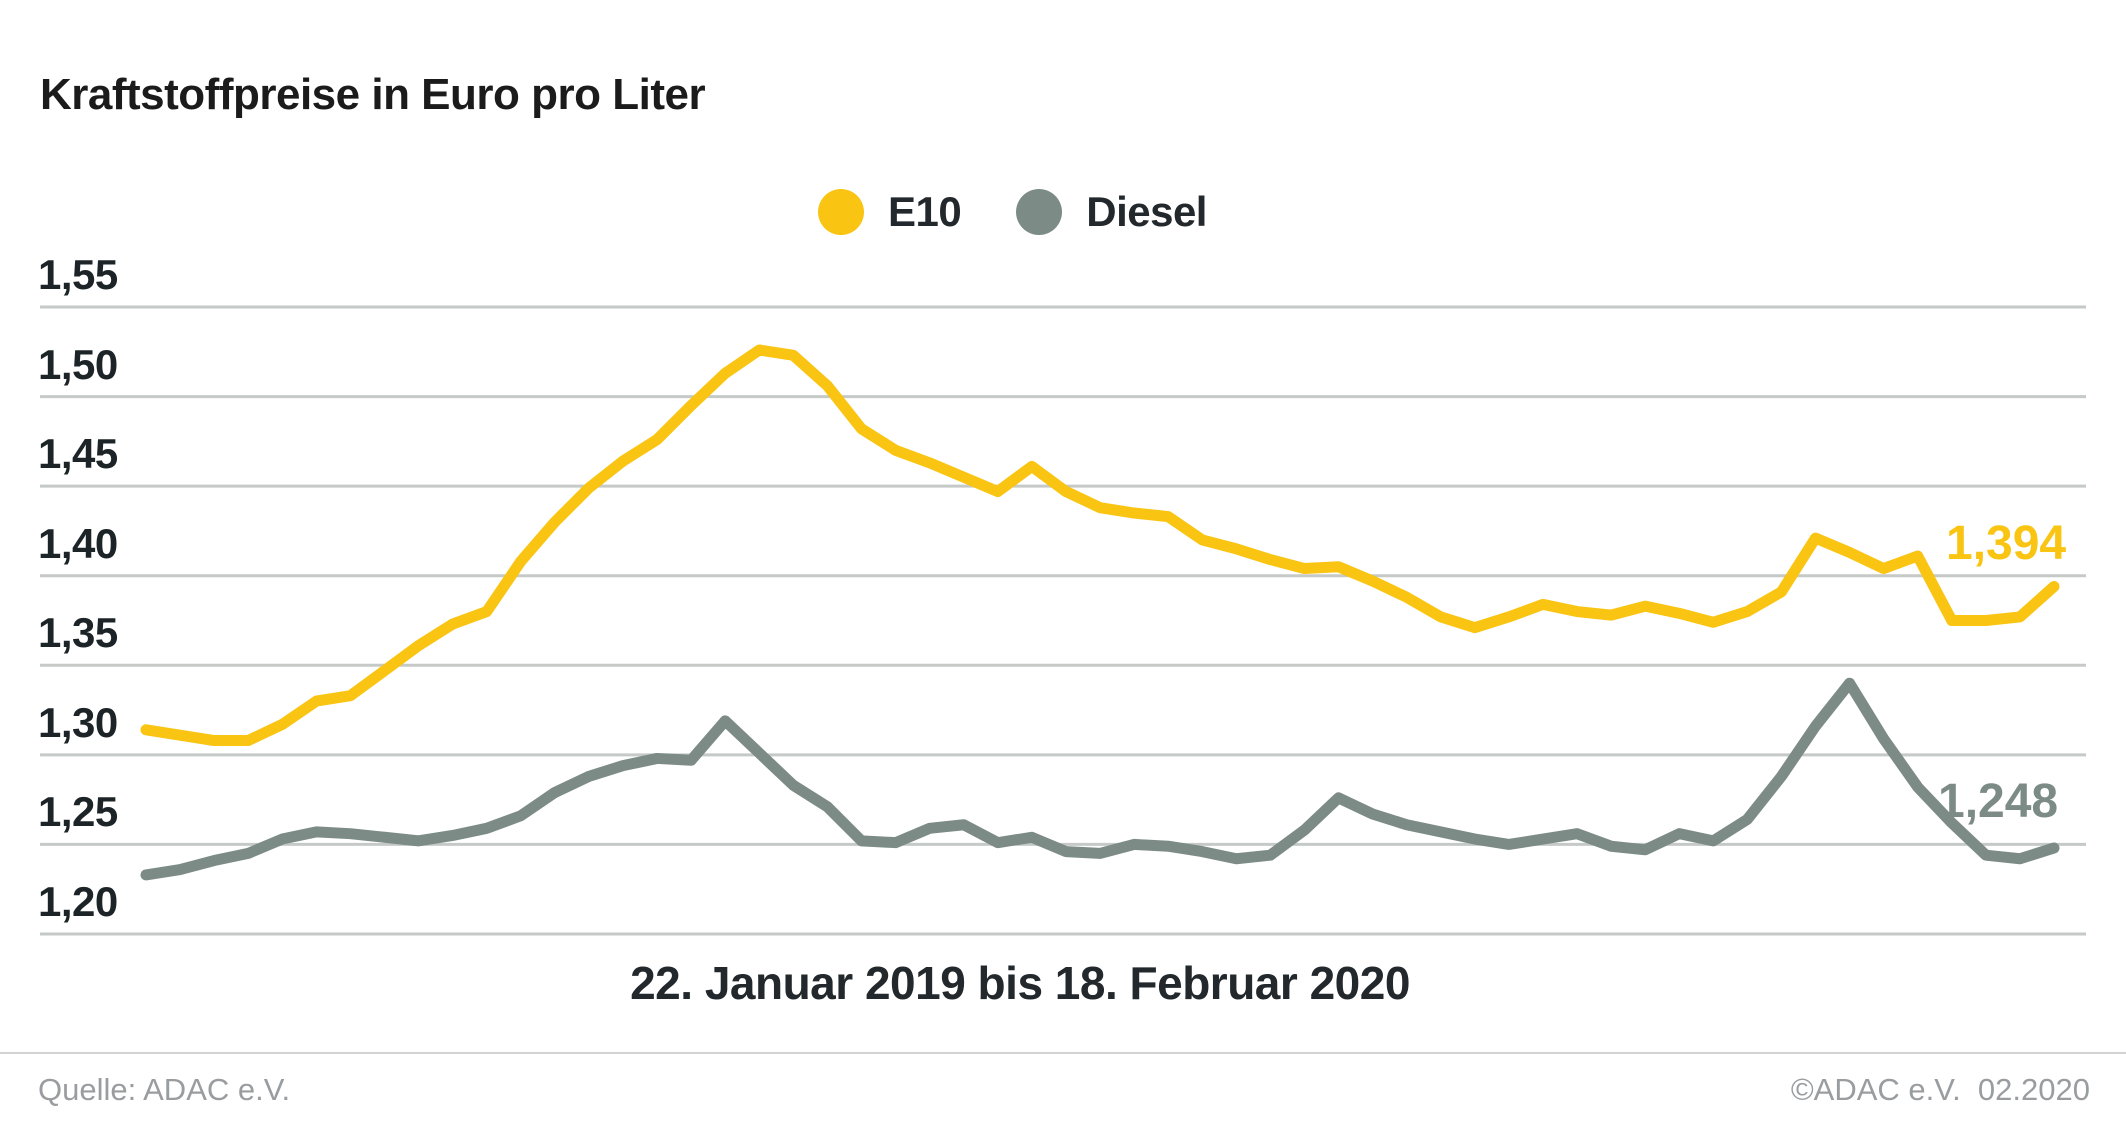  I want to click on y-axis-label: 1,50, so click(78, 364).